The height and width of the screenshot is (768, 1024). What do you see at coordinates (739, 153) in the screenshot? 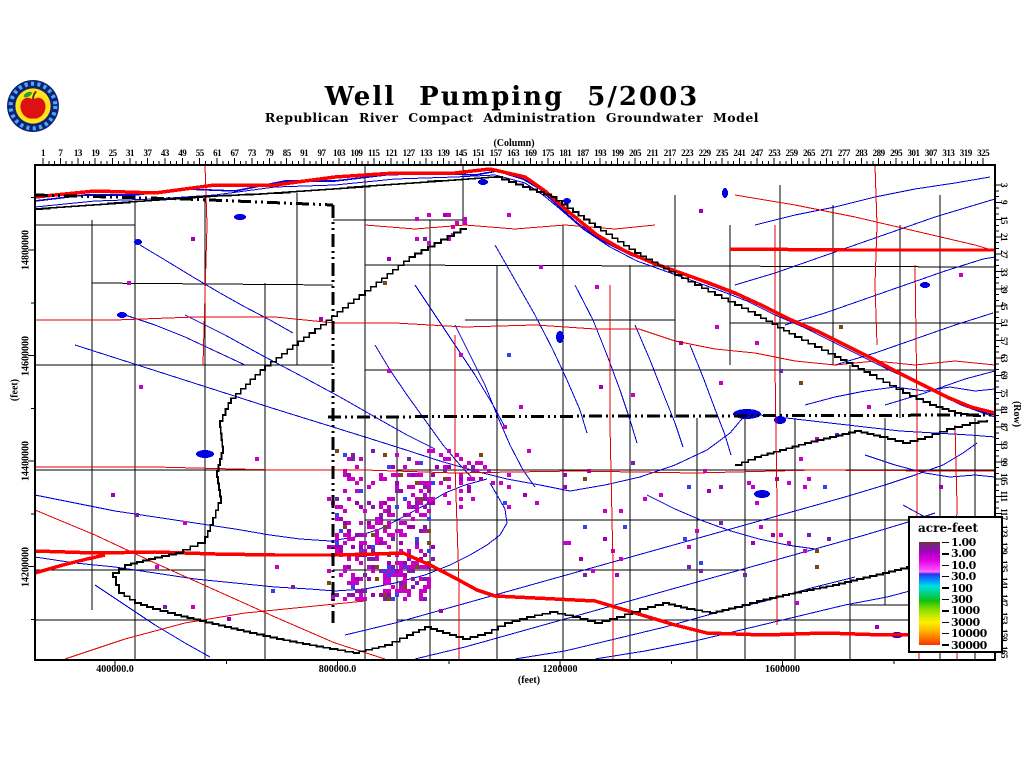
I see `column-tick-label: 241` at bounding box center [739, 153].